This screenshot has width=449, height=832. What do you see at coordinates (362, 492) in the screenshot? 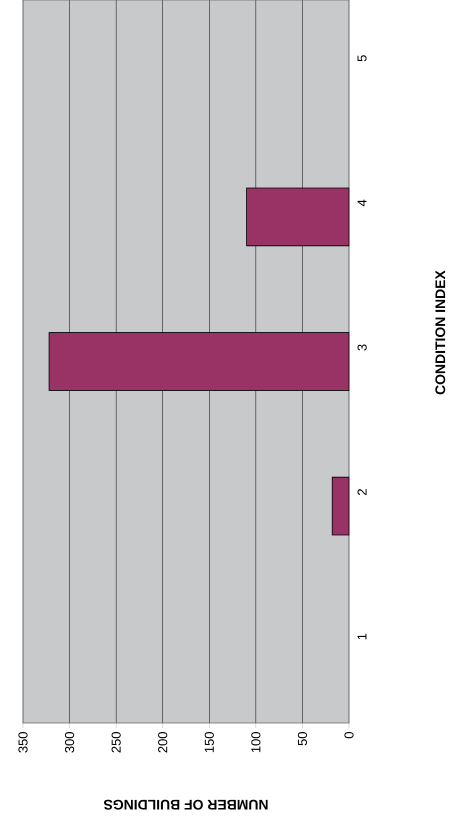
I see `y-tick-label: 2` at bounding box center [362, 492].